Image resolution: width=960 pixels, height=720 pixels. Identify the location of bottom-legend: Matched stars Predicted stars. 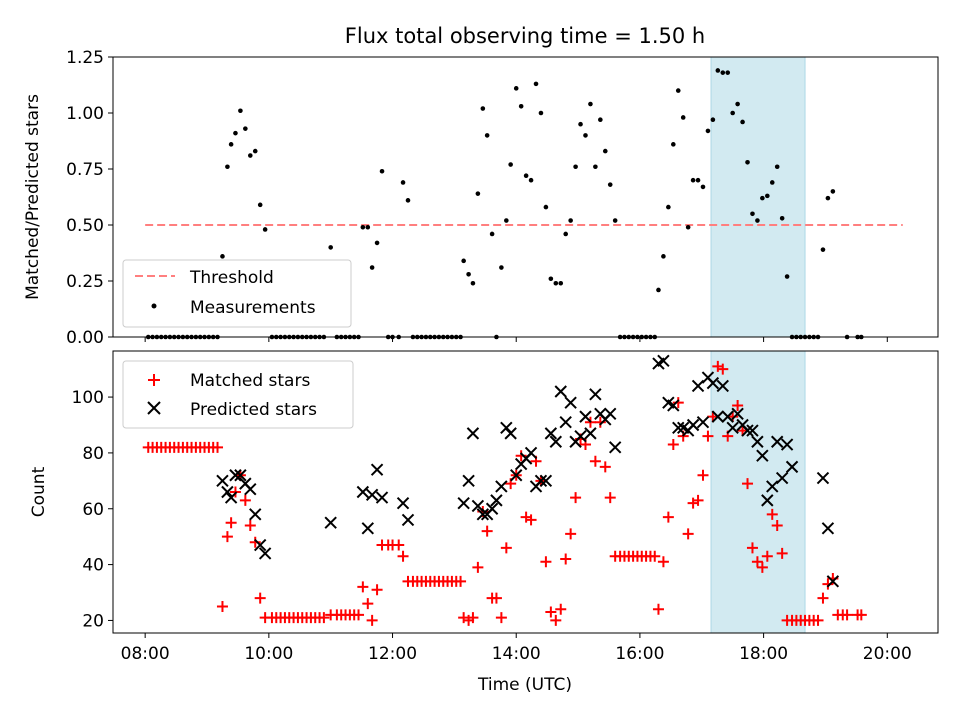
(238, 394).